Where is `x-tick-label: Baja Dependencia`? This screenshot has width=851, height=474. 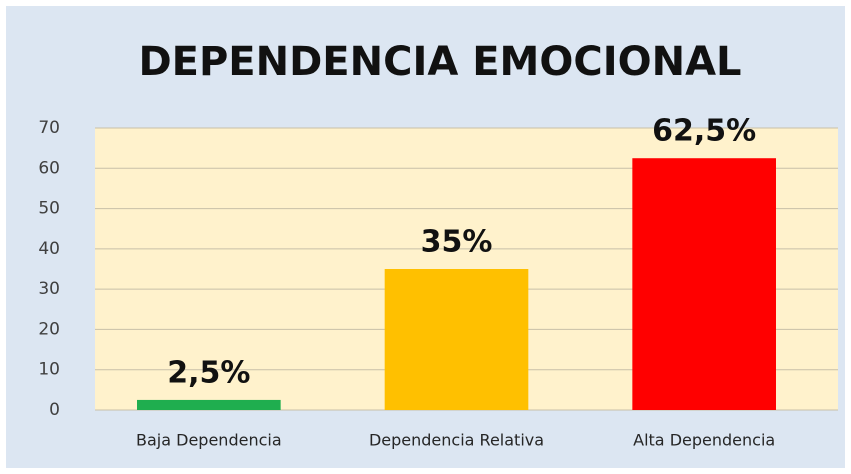 x-tick-label: Baja Dependencia is located at coordinates (209, 440).